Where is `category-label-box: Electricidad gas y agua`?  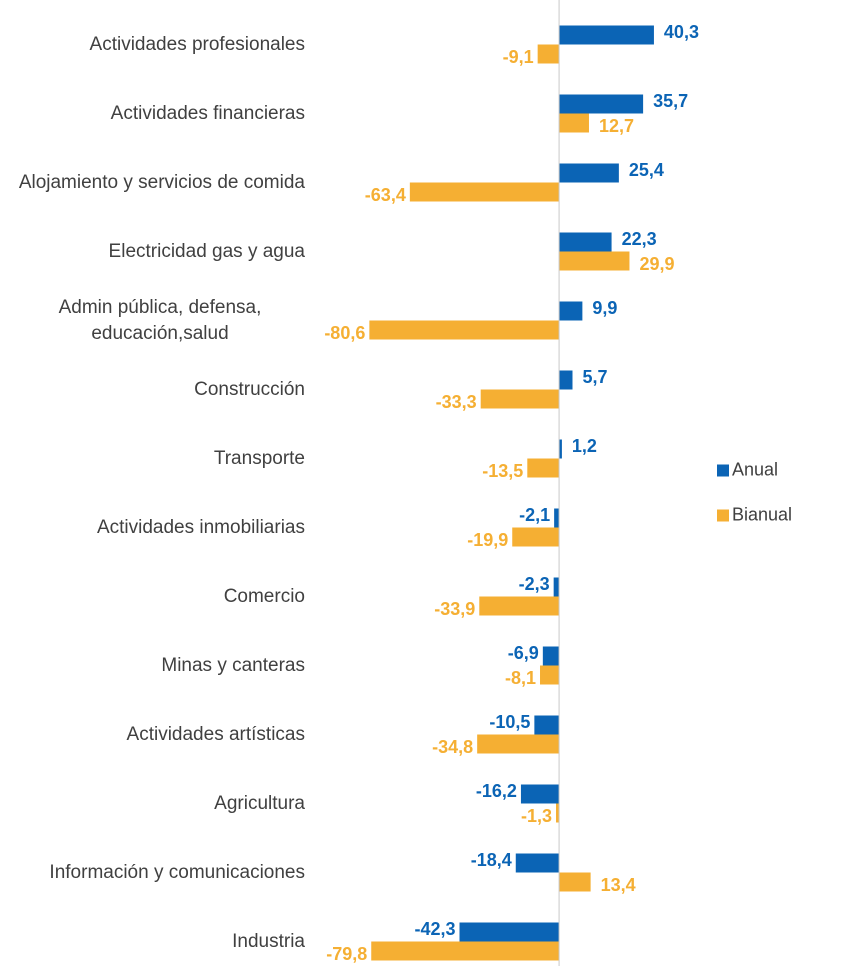
category-label-box: Electricidad gas y agua is located at coordinates (160, 252).